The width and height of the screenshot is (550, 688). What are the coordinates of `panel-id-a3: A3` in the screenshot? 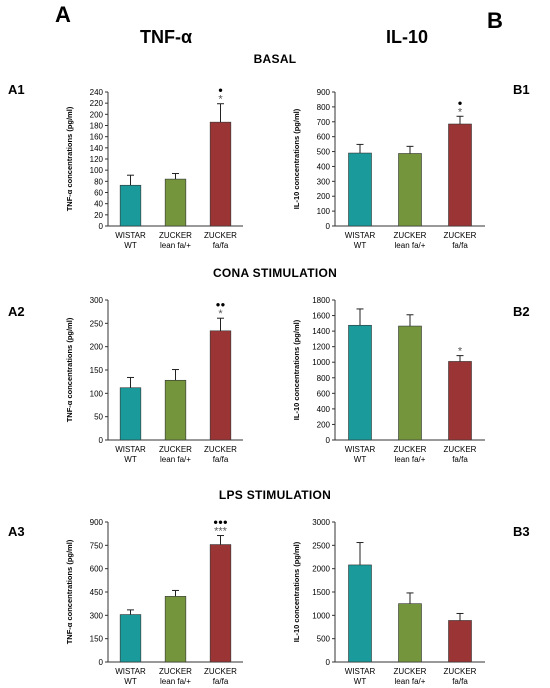 It's located at (16, 531).